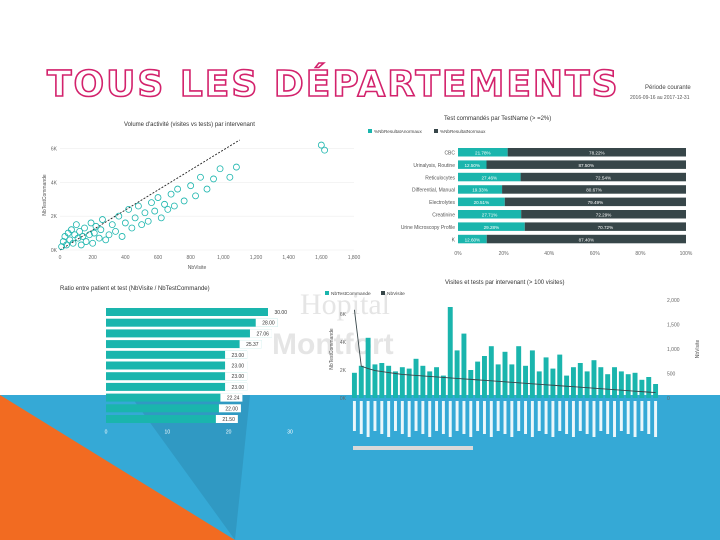 This screenshot has width=720, height=540. I want to click on scatter-x-tick: 400, so click(125, 258).